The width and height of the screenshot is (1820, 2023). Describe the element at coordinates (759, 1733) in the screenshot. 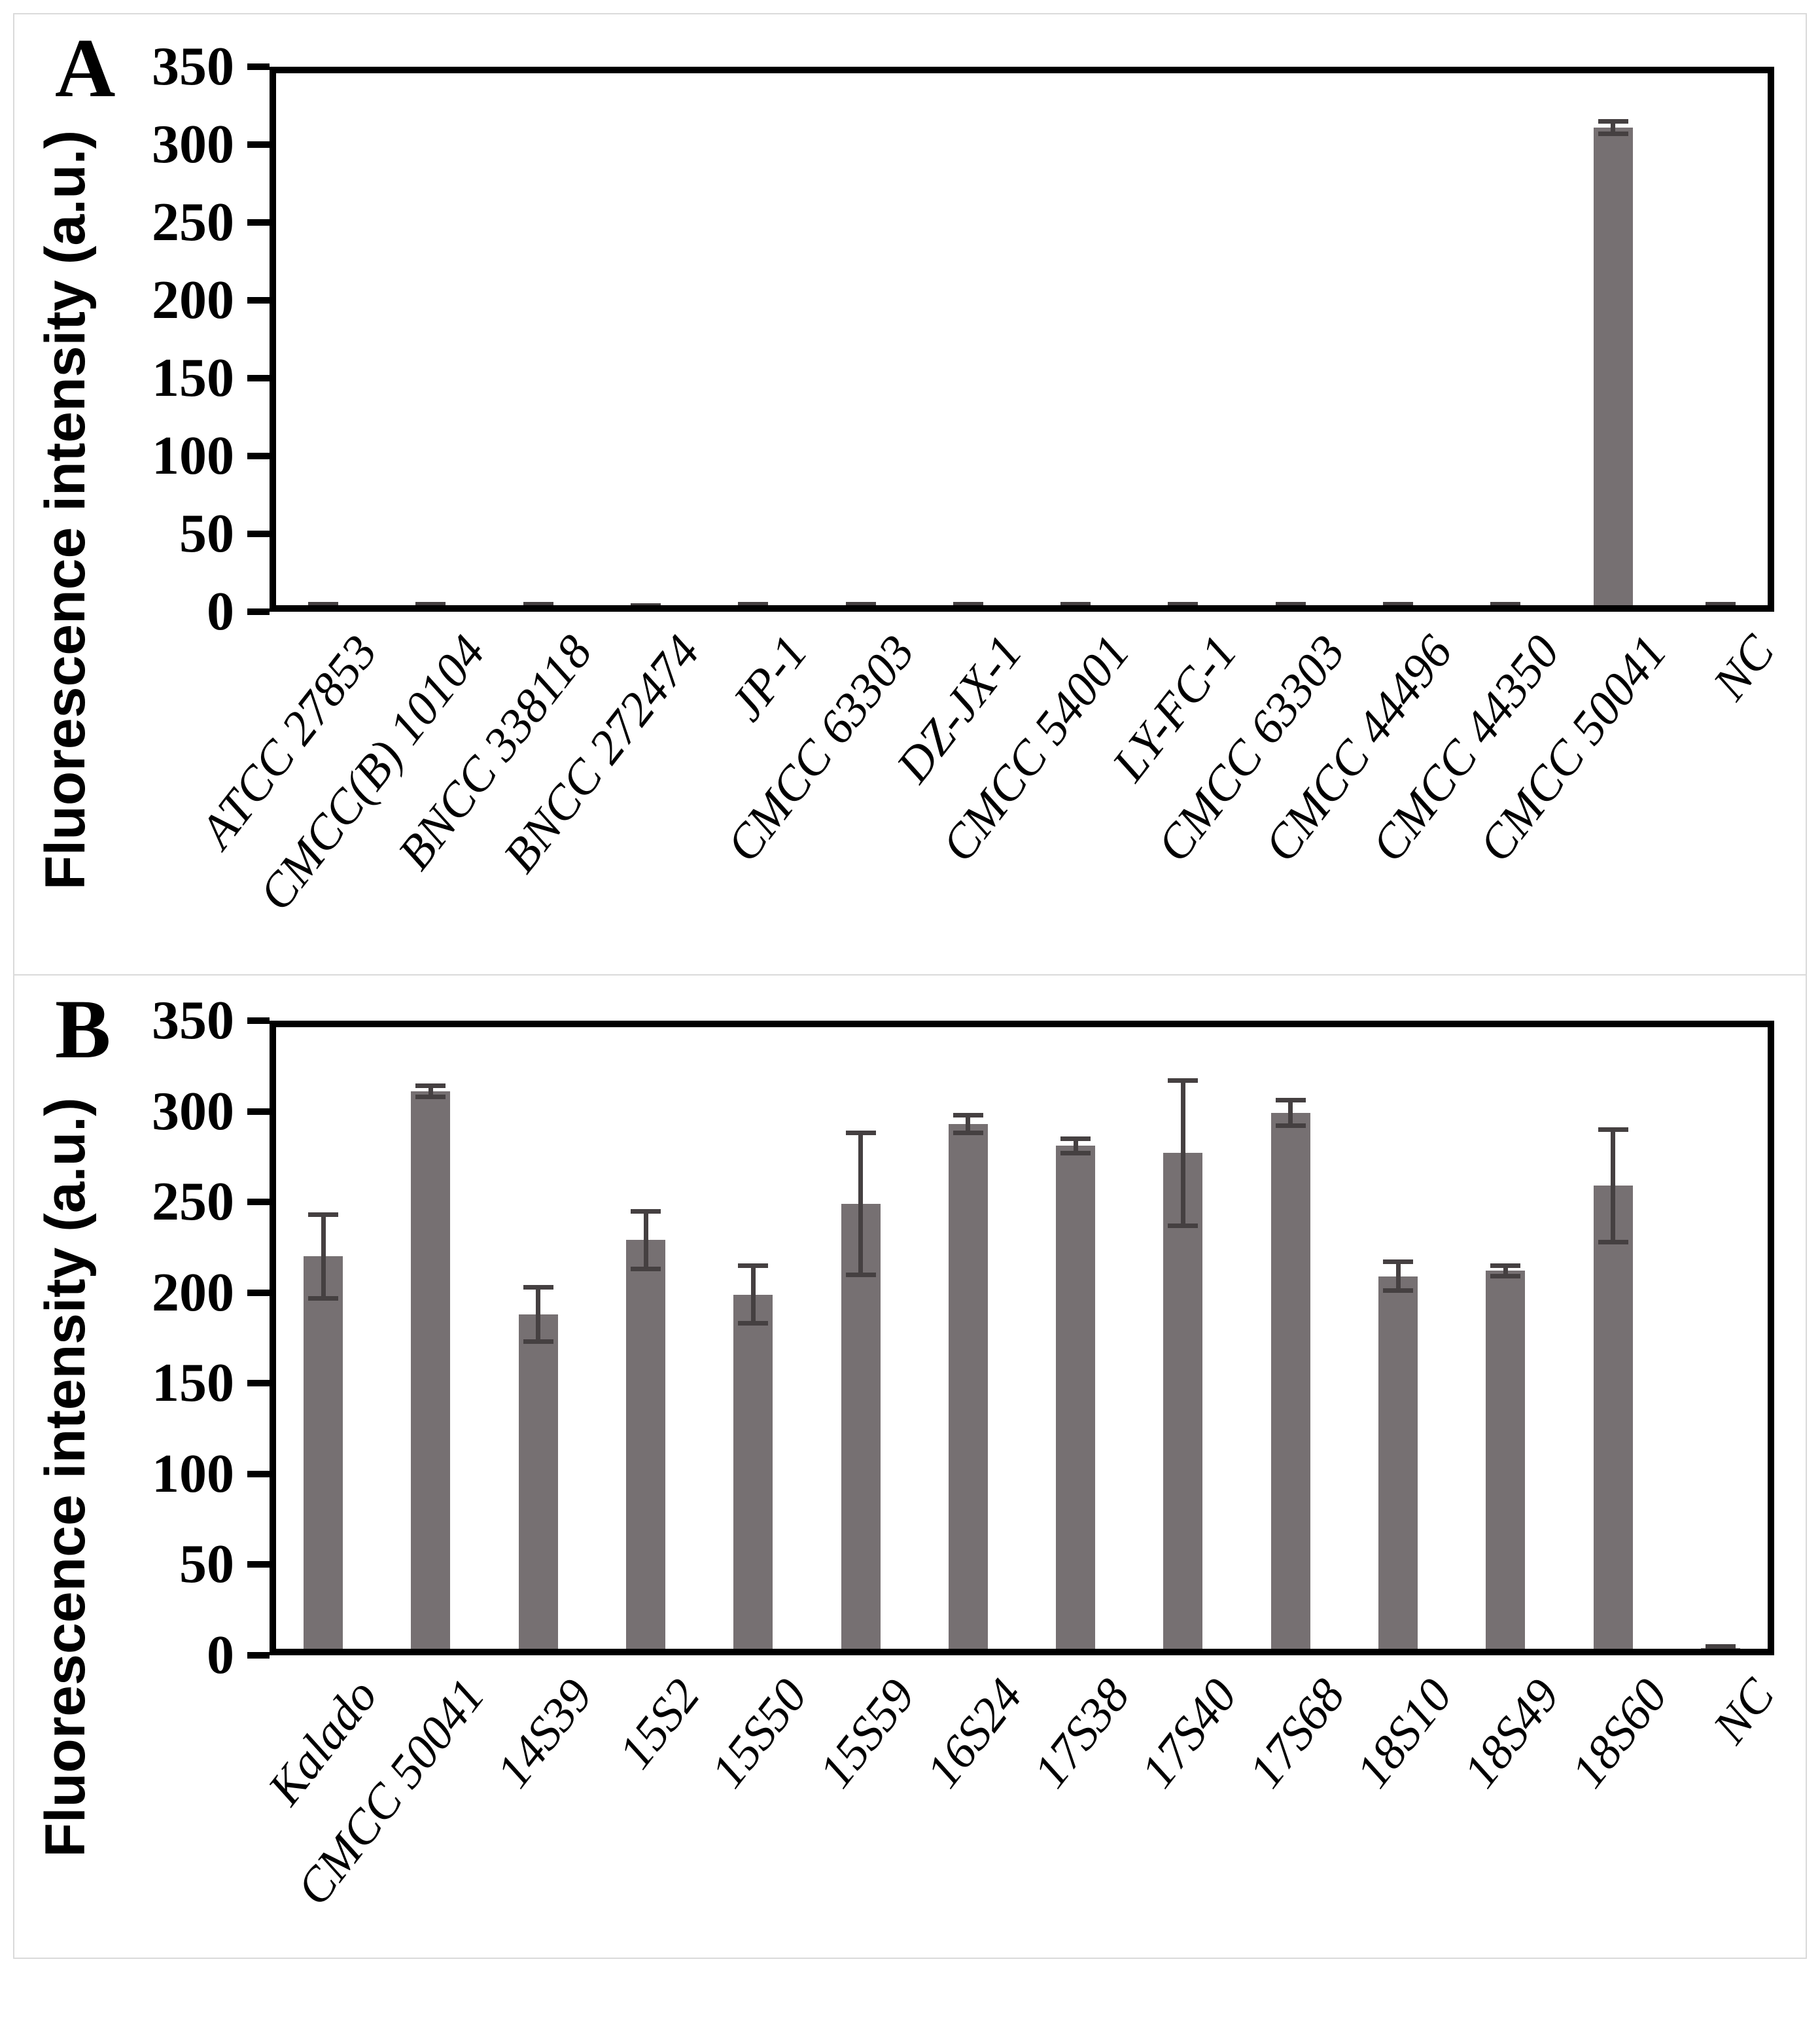

I see `x-category-label: 15S50` at that location.